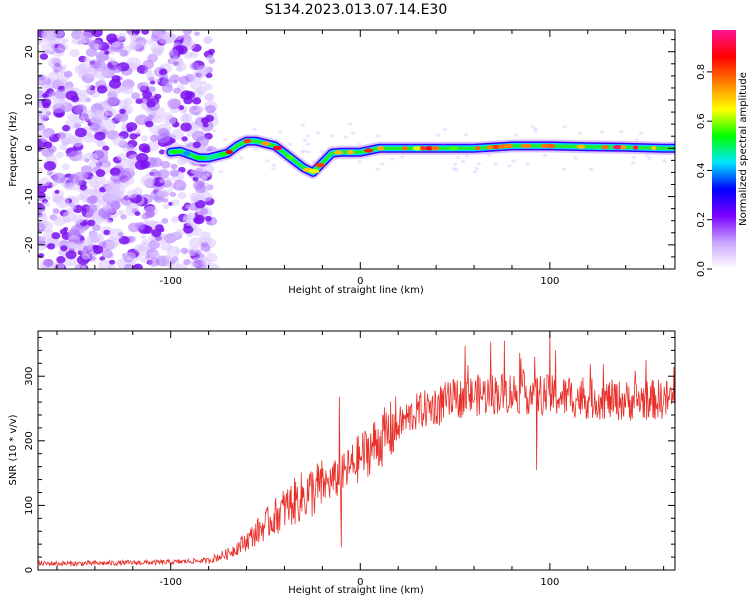 This screenshot has height=600, width=750. I want to click on x-tick-label: 0, so click(360, 281).